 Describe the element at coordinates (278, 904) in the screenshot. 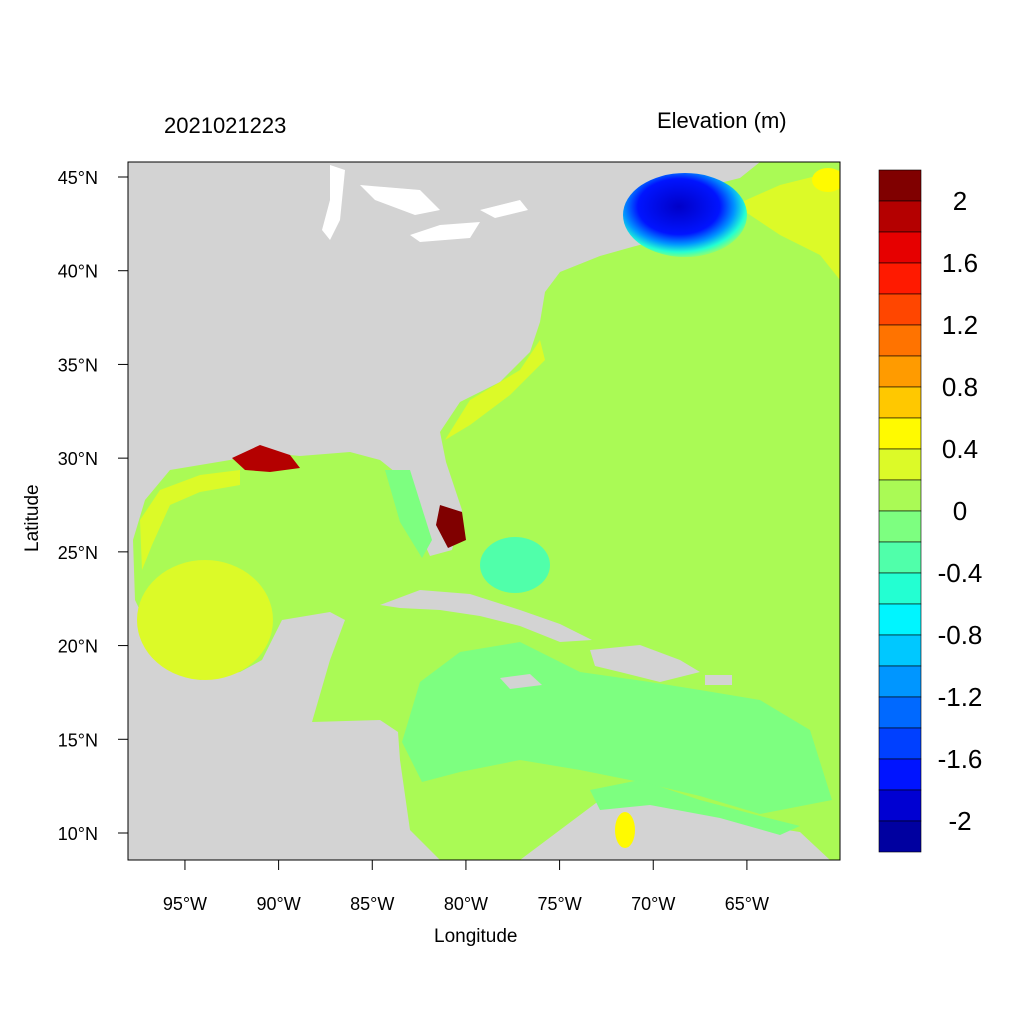

I see `x-tick-label: 90°W` at that location.